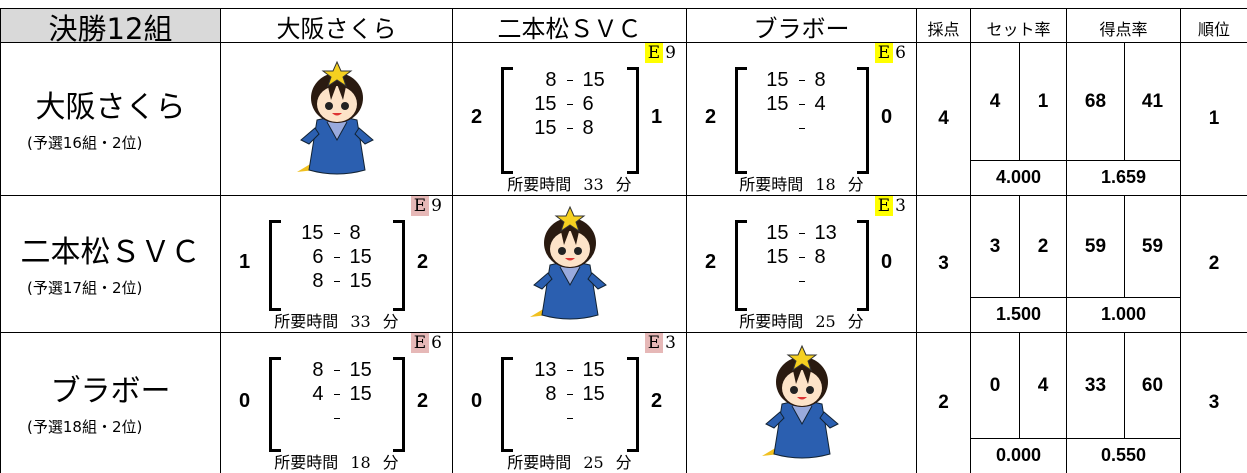 Image resolution: width=1247 pixels, height=473 pixels. What do you see at coordinates (1018, 178) in the screenshot?
I see `set-ratio-box: 4.000` at bounding box center [1018, 178].